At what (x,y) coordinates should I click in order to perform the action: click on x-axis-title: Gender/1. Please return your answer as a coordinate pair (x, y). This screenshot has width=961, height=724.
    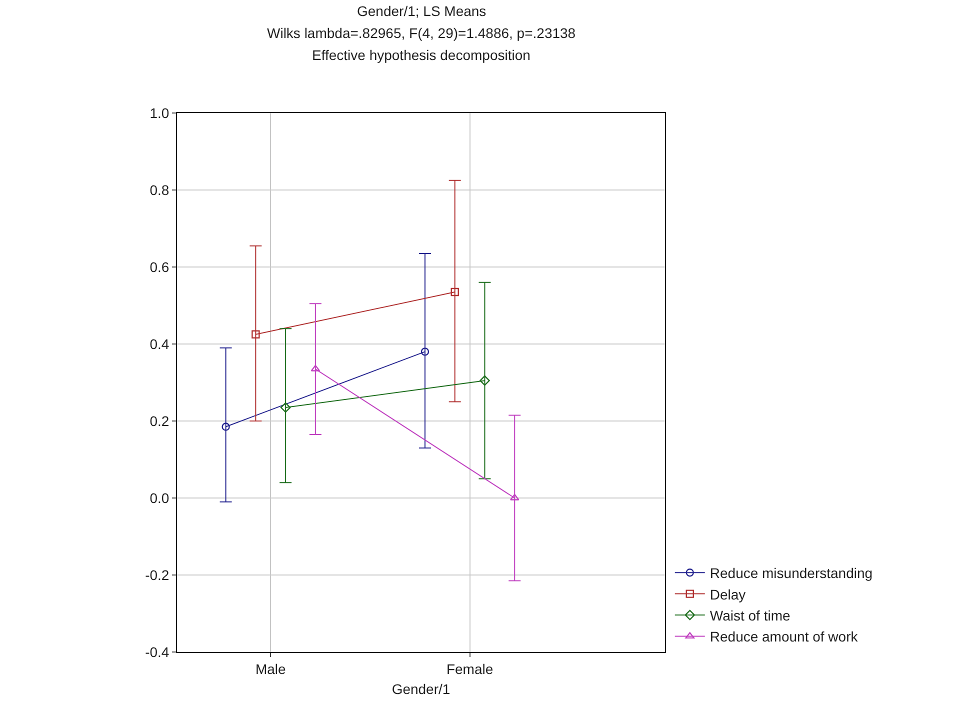
    Looking at the image, I should click on (421, 689).